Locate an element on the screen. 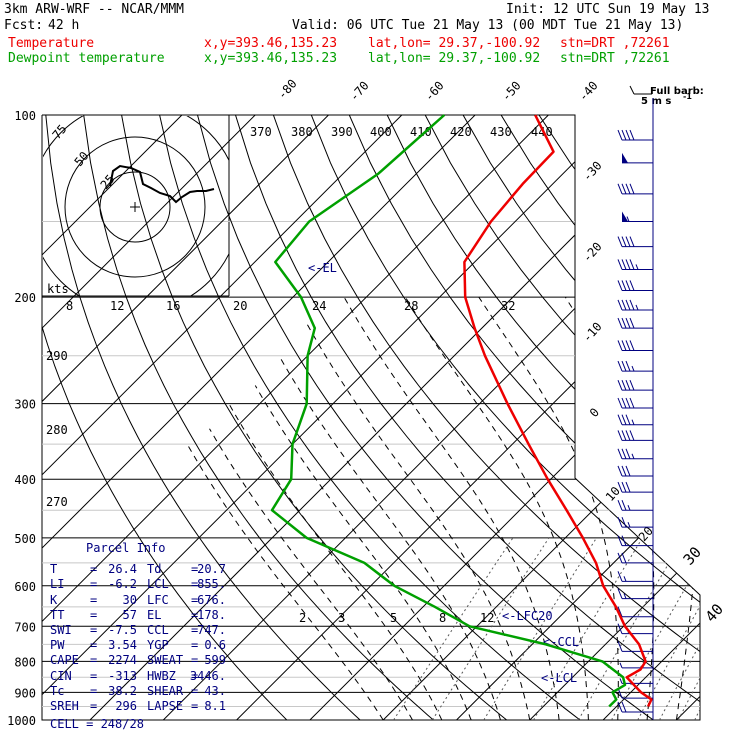 The height and width of the screenshot is (740, 740). lfc-annotation: <-LFC20 is located at coordinates (527, 616).